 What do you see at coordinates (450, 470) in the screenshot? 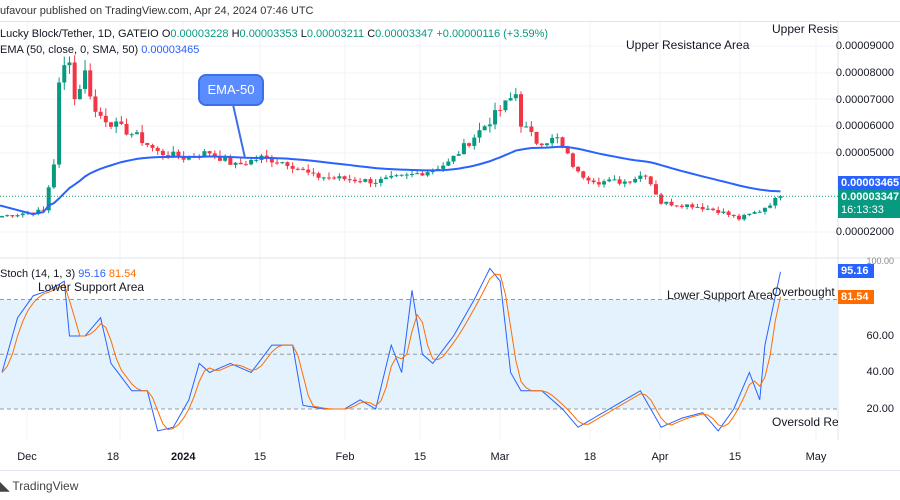
I see `divider` at bounding box center [450, 470].